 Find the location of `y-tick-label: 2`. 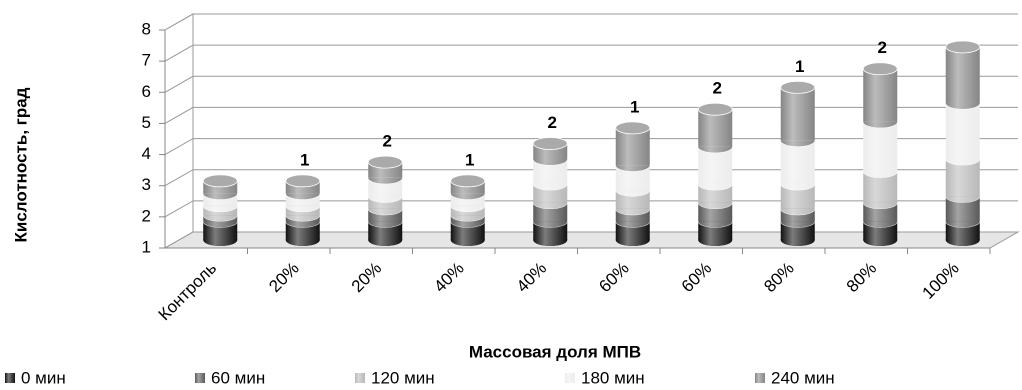

y-tick-label: 2 is located at coordinates (146, 215).